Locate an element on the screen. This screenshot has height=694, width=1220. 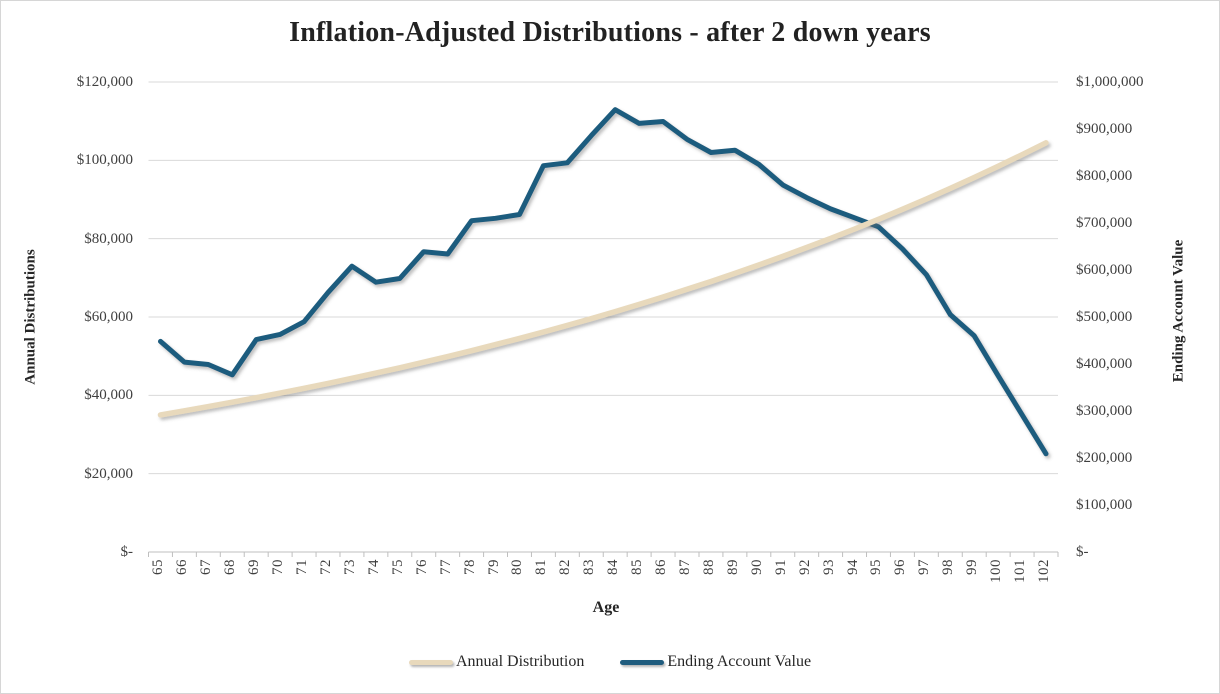
x-tick-label: 102 is located at coordinates (1044, 571).